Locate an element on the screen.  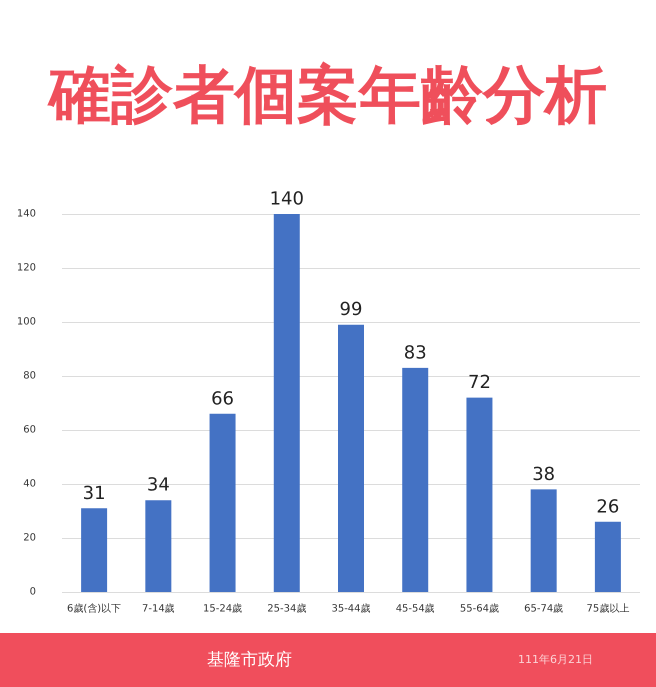
x-tick-label: 25-34歲 is located at coordinates (286, 608).